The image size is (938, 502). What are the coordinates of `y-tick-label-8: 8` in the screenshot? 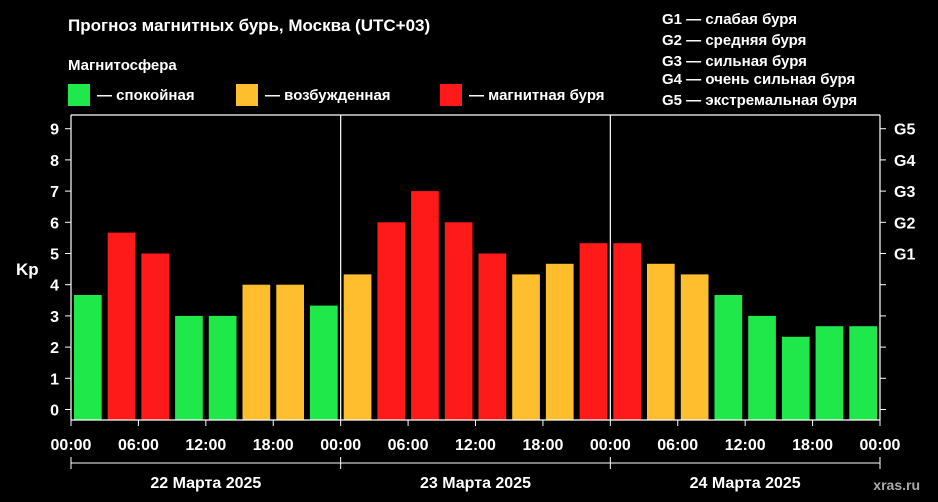 It's located at (54, 161).